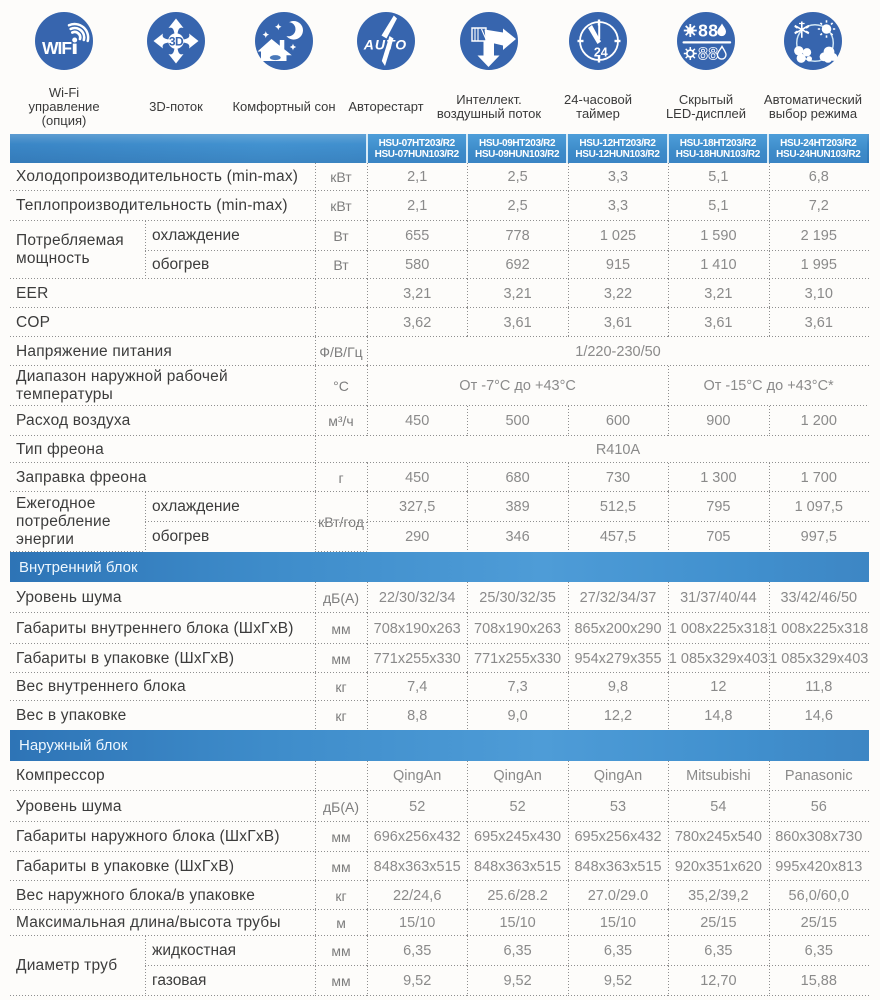 The height and width of the screenshot is (1000, 880). I want to click on svg-text: 3D, so click(176, 41).